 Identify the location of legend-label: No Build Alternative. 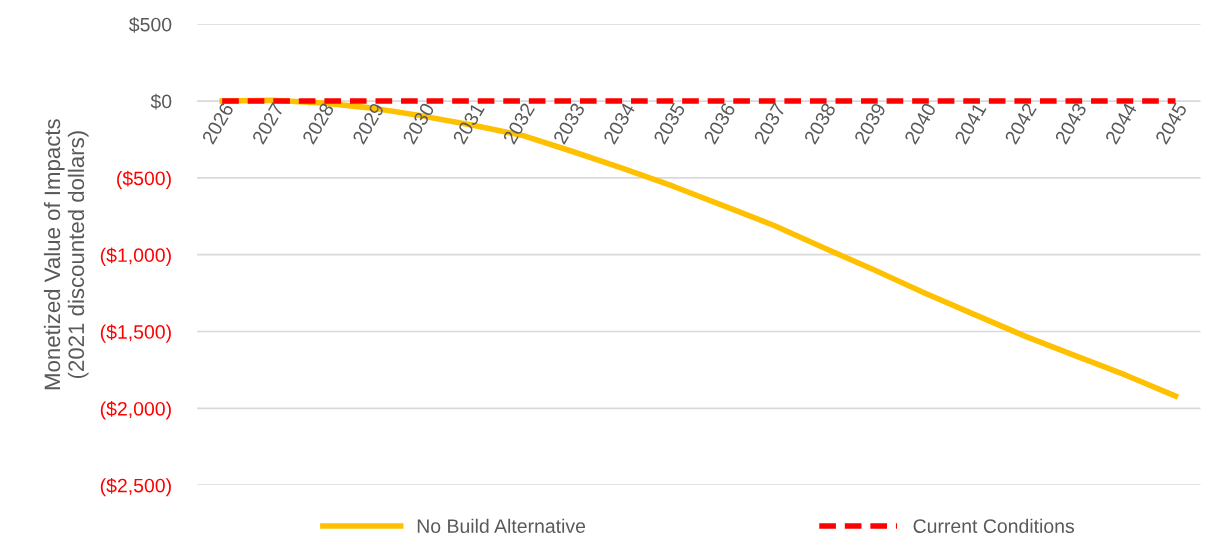
(501, 526).